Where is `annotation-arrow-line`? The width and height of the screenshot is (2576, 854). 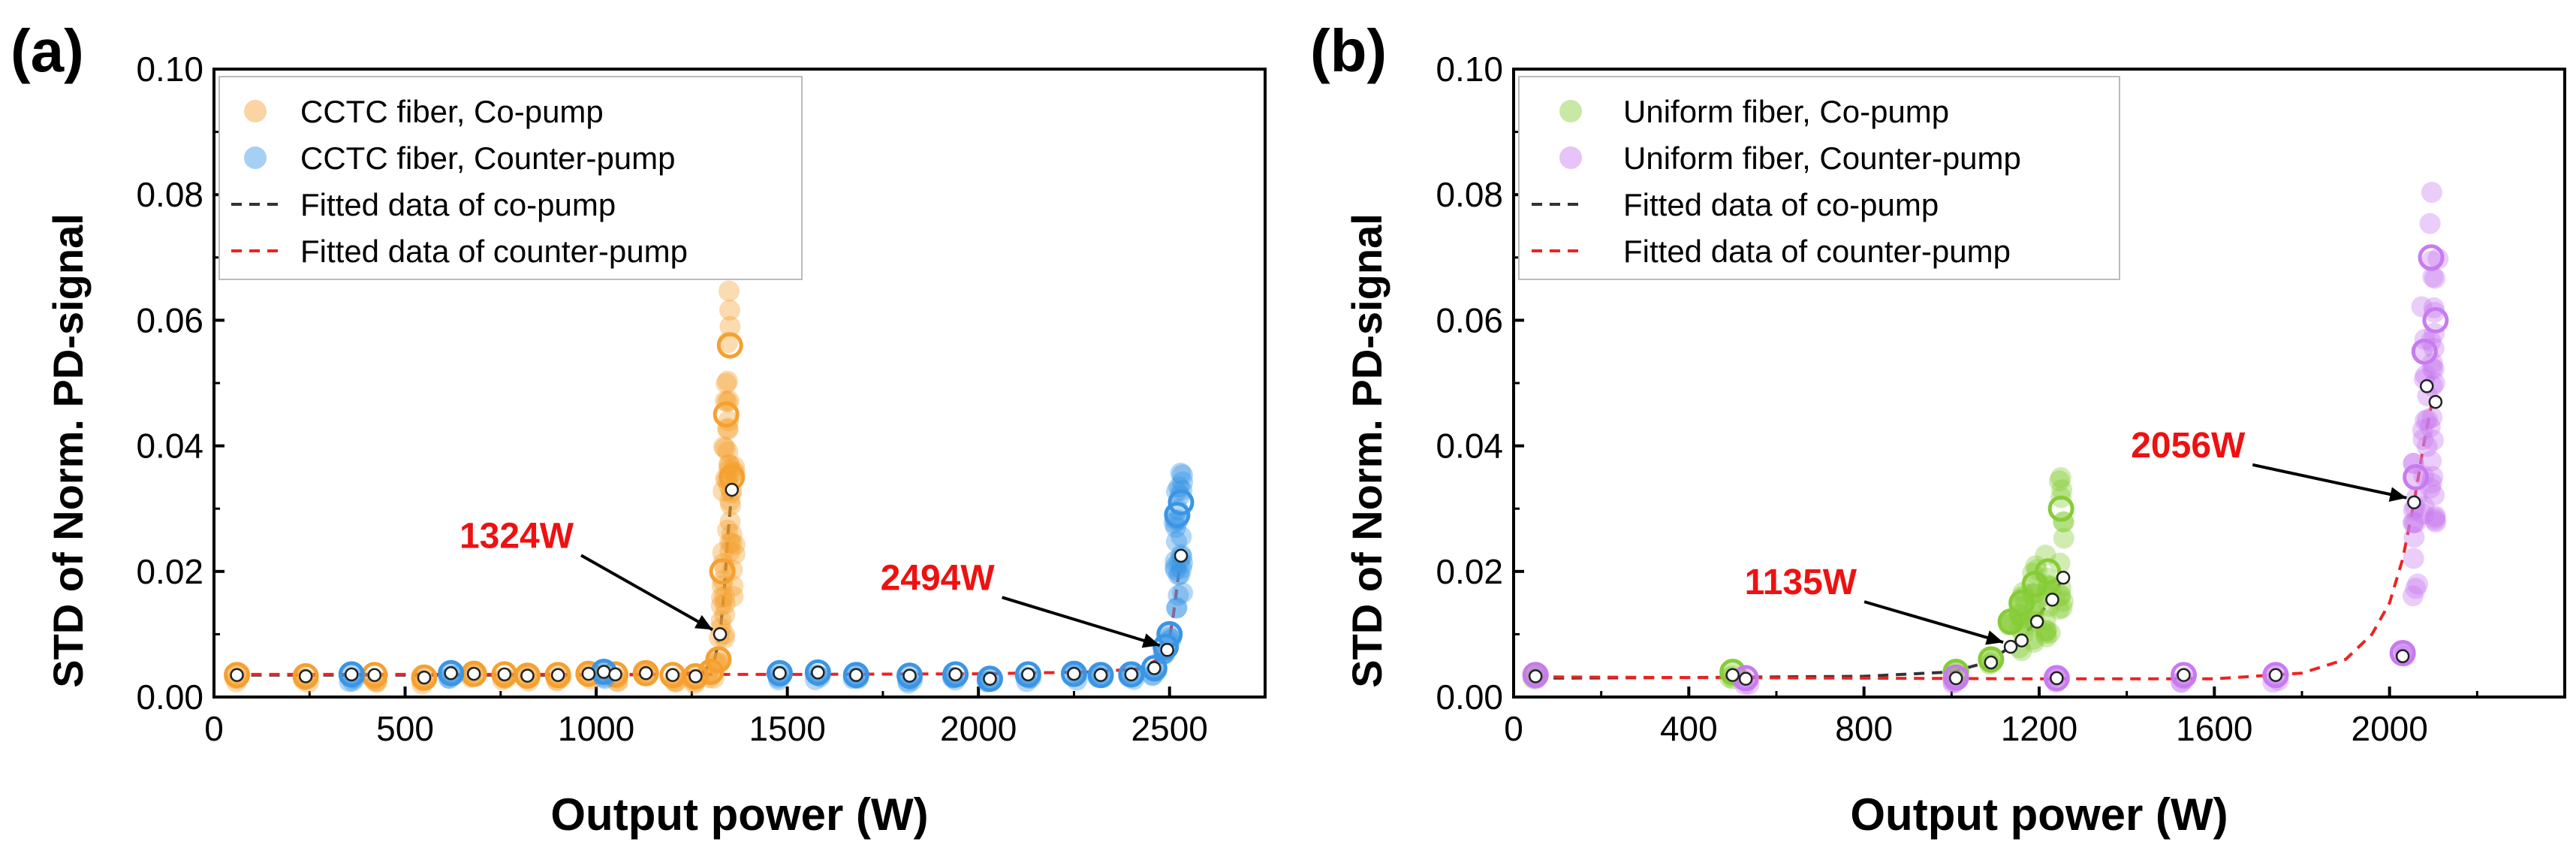
annotation-arrow-line is located at coordinates (1081, 621).